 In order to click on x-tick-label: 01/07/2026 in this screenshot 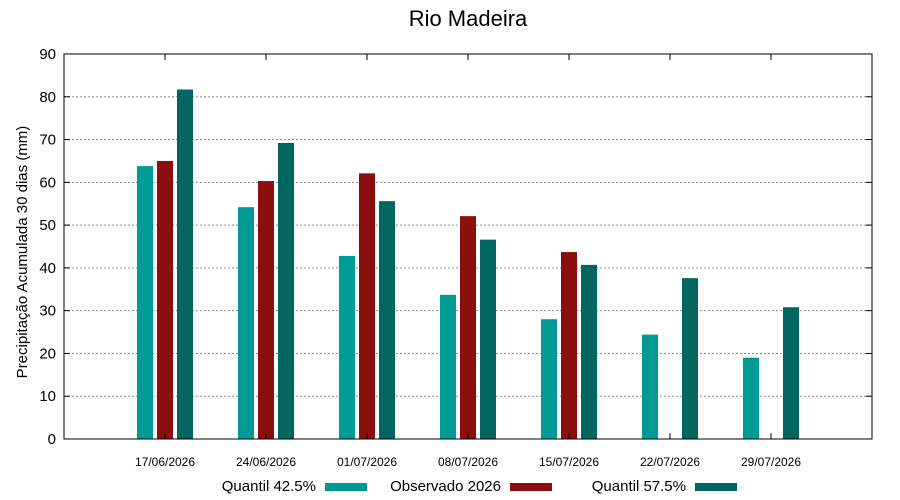, I will do `click(367, 462)`.